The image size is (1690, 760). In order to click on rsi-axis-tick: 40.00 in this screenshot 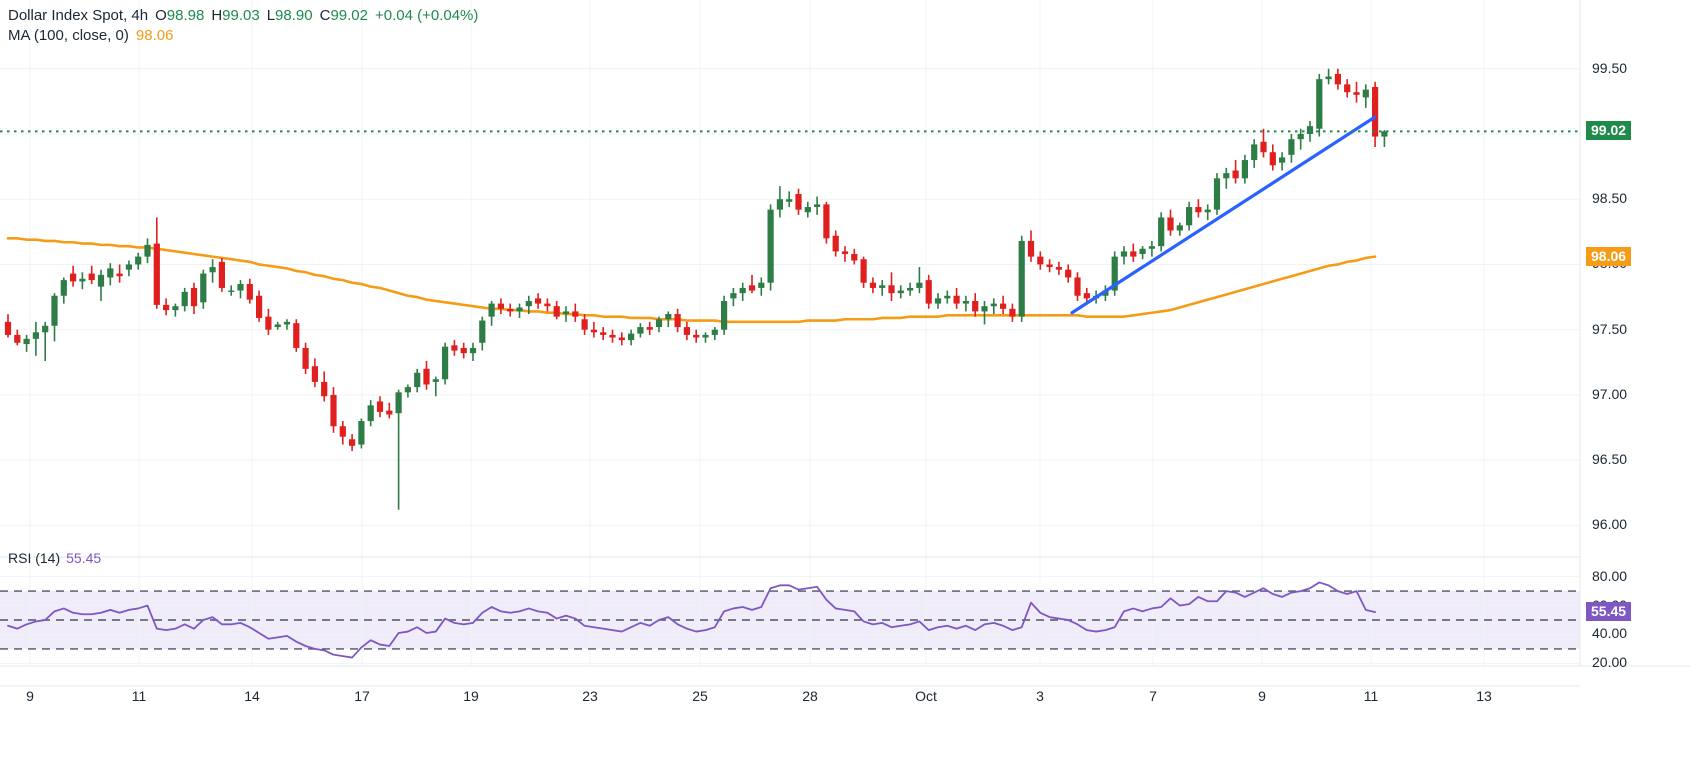, I will do `click(1610, 633)`.